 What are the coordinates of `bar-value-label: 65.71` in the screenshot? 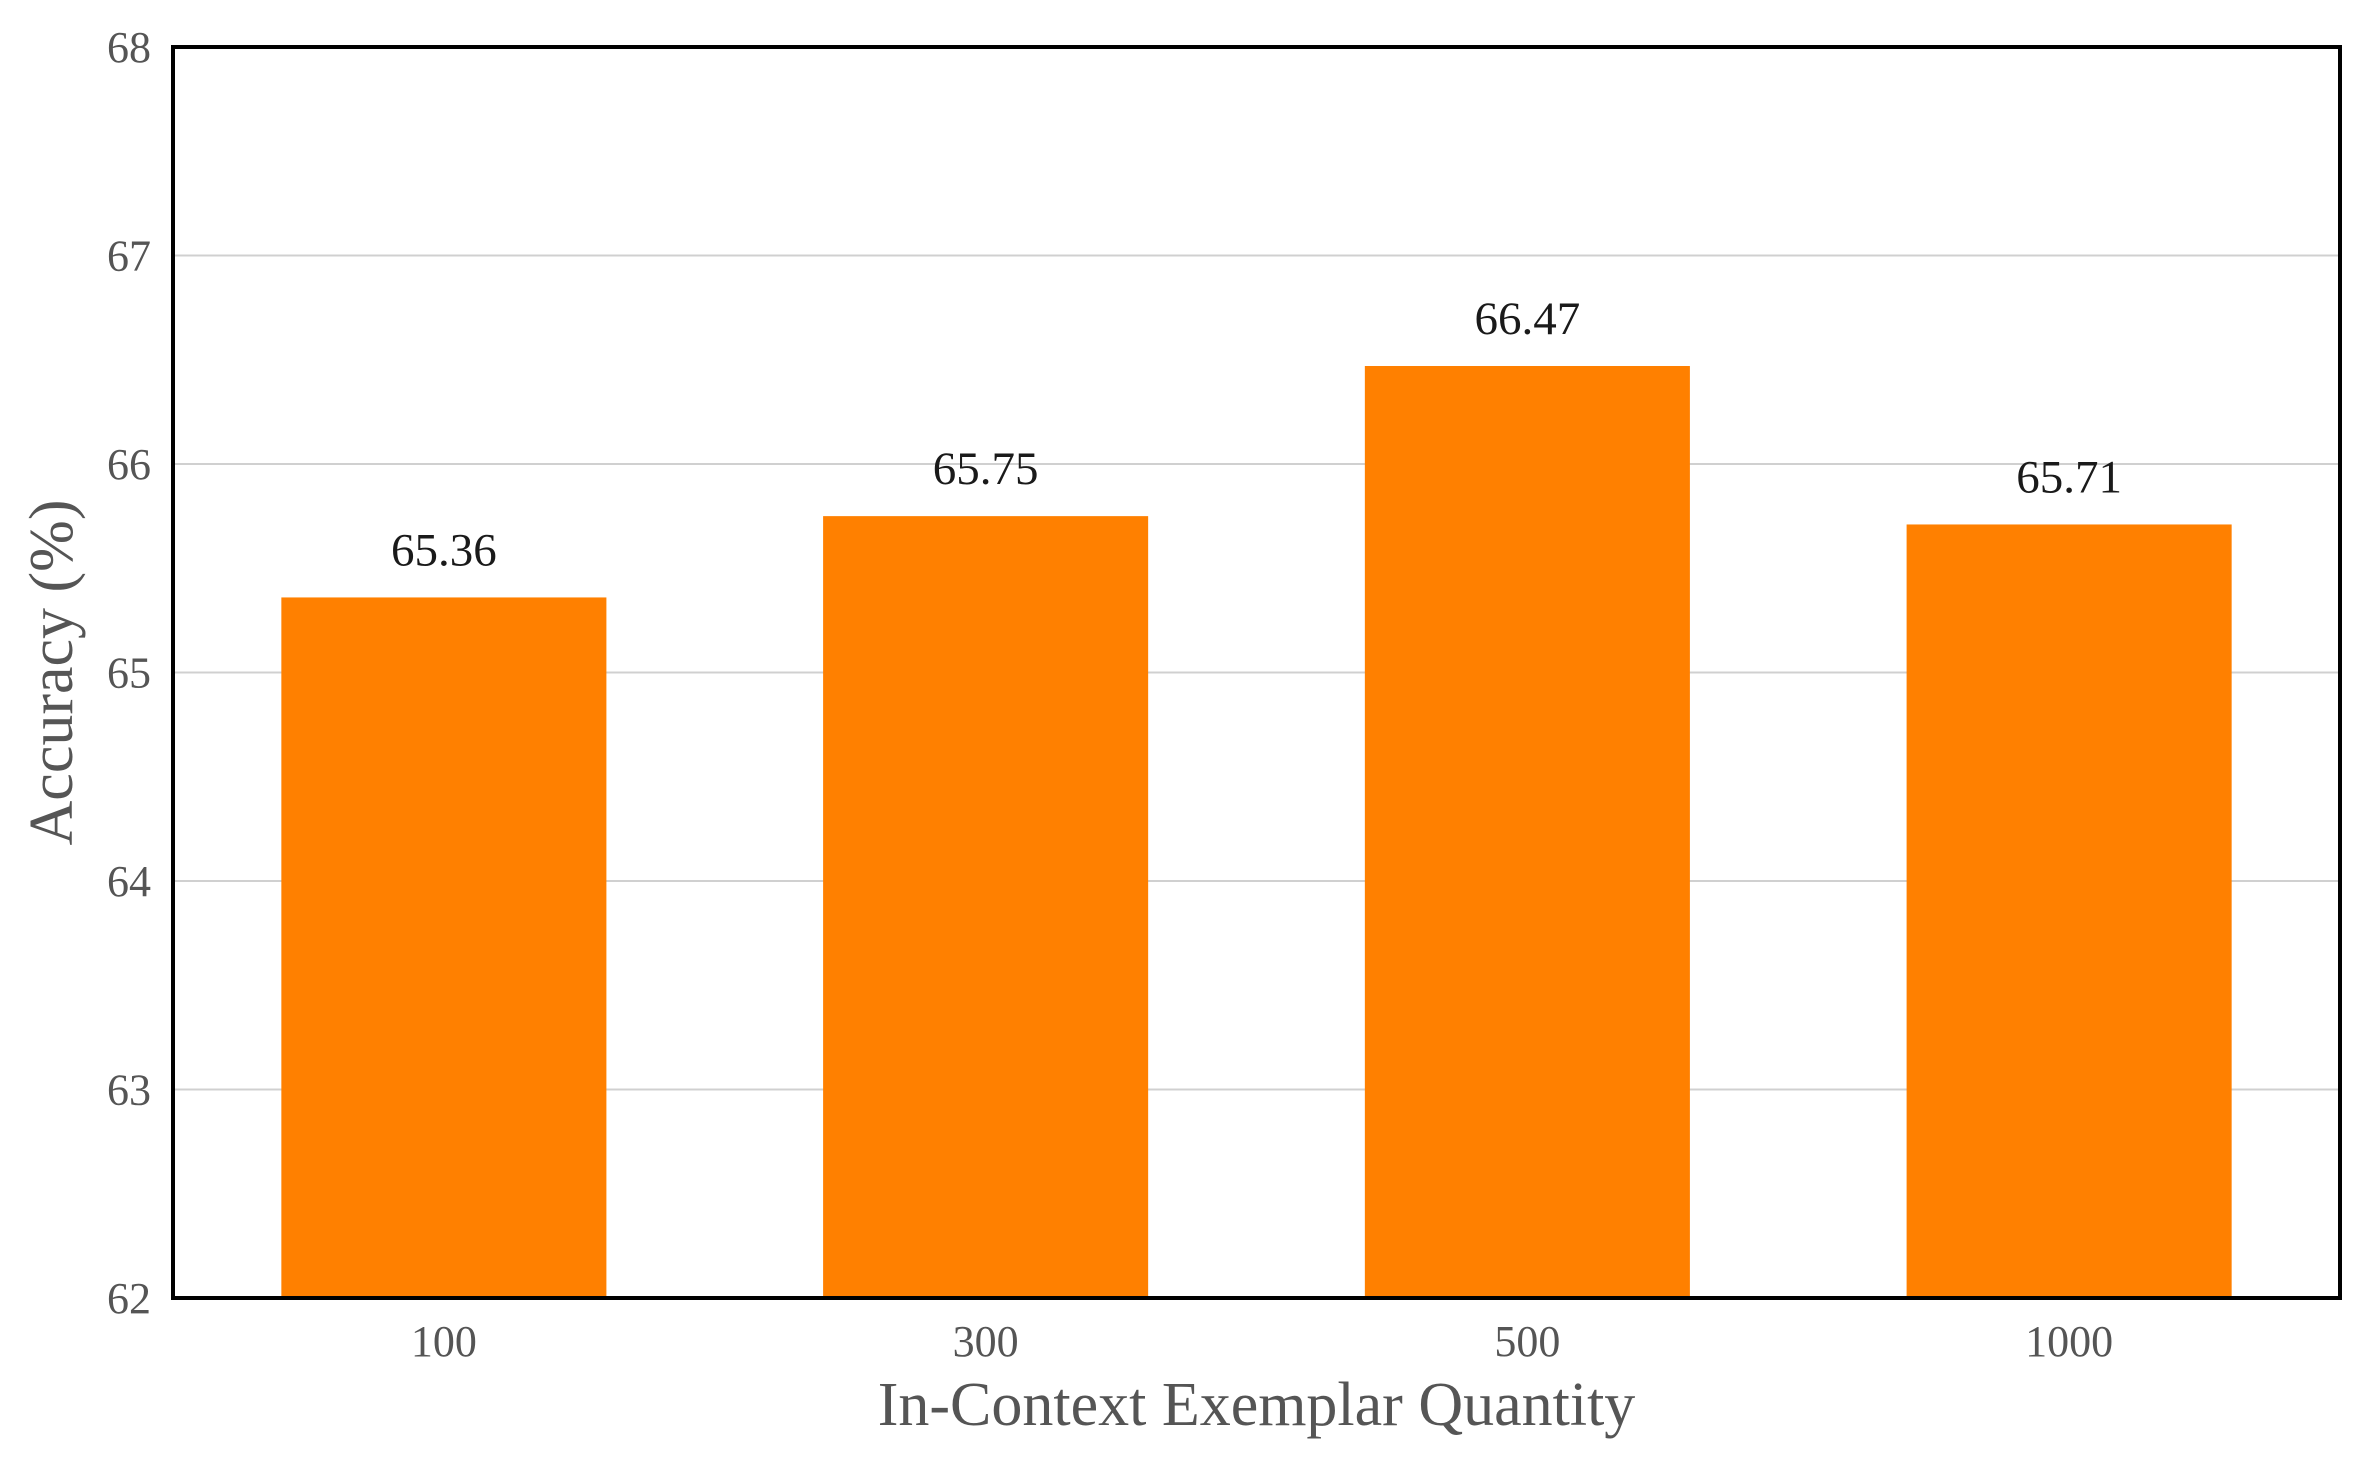 It's located at (2069, 477).